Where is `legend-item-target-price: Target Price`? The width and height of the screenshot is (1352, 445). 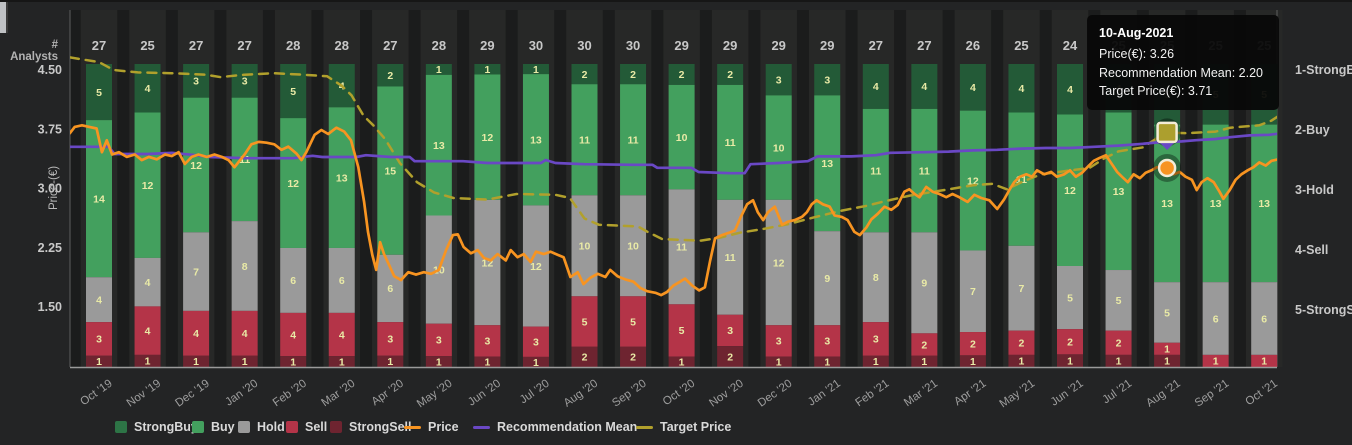 legend-item-target-price: Target Price is located at coordinates (683, 427).